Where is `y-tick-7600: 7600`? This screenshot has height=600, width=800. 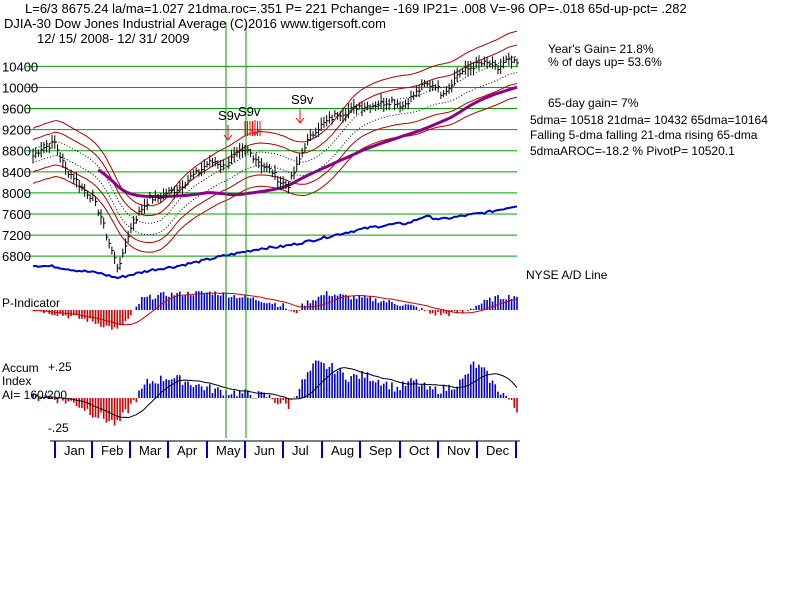
y-tick-7600: 7600 is located at coordinates (16, 214).